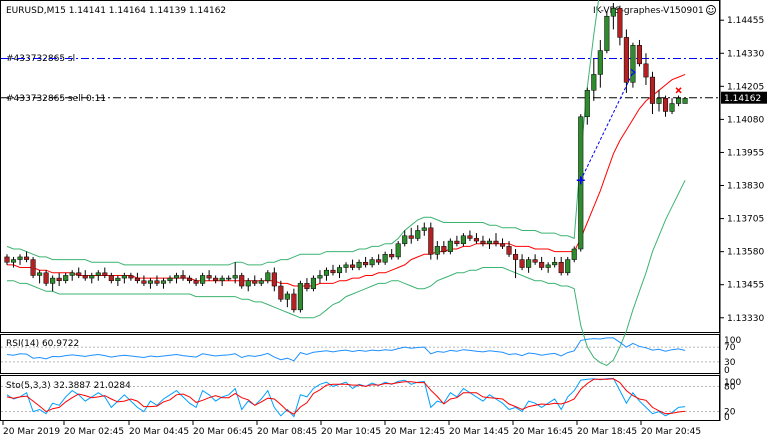 The image size is (768, 440). What do you see at coordinates (648, 11) in the screenshot?
I see `ea-label: IK-VPS-graphes-V150901` at bounding box center [648, 11].